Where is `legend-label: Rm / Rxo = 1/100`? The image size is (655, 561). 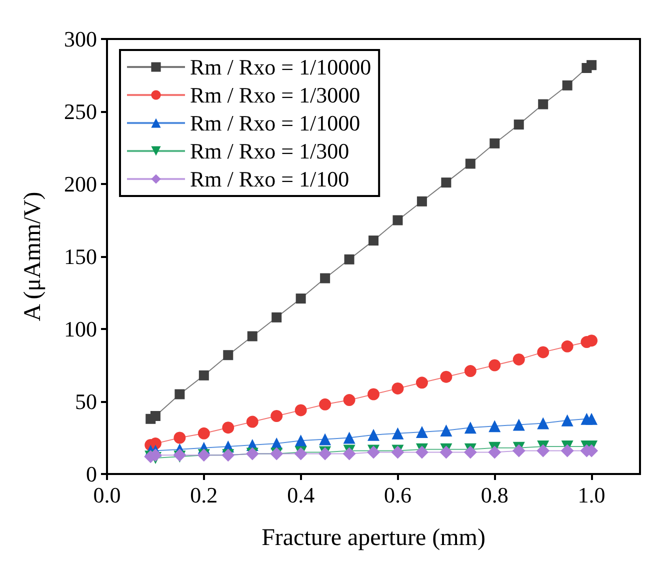 legend-label: Rm / Rxo = 1/100 is located at coordinates (270, 179).